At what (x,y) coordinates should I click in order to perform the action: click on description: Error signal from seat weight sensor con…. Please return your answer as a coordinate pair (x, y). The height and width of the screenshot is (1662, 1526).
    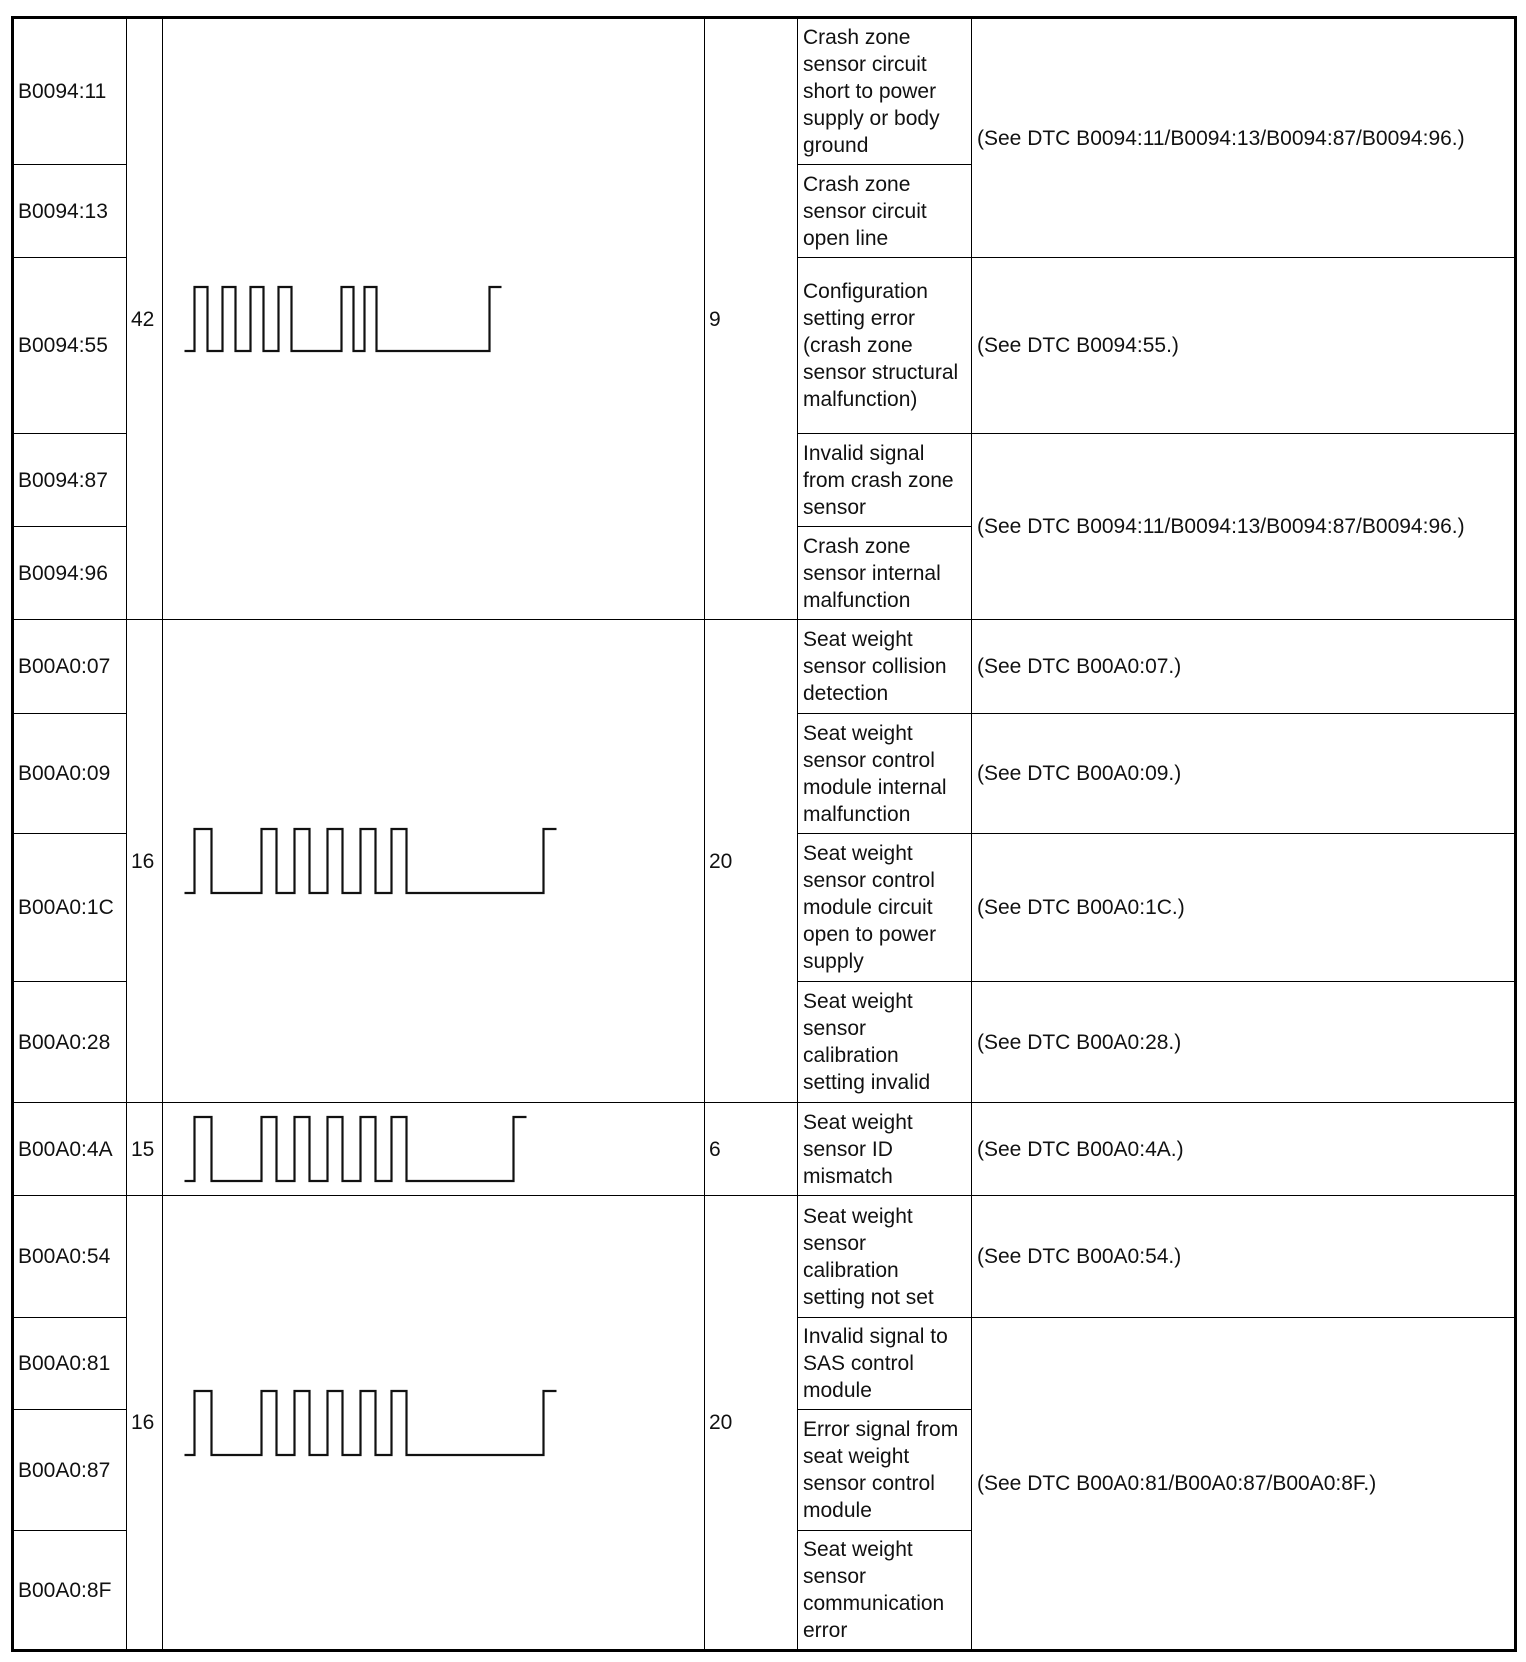
    Looking at the image, I should click on (884, 1470).